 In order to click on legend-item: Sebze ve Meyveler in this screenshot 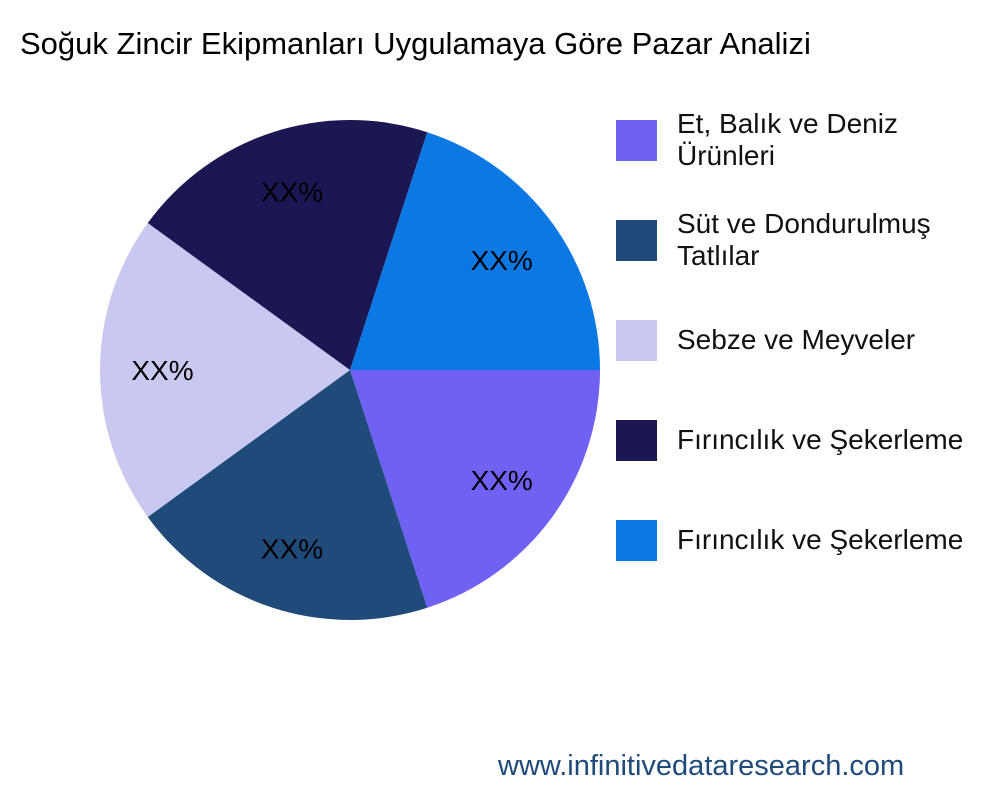, I will do `click(801, 340)`.